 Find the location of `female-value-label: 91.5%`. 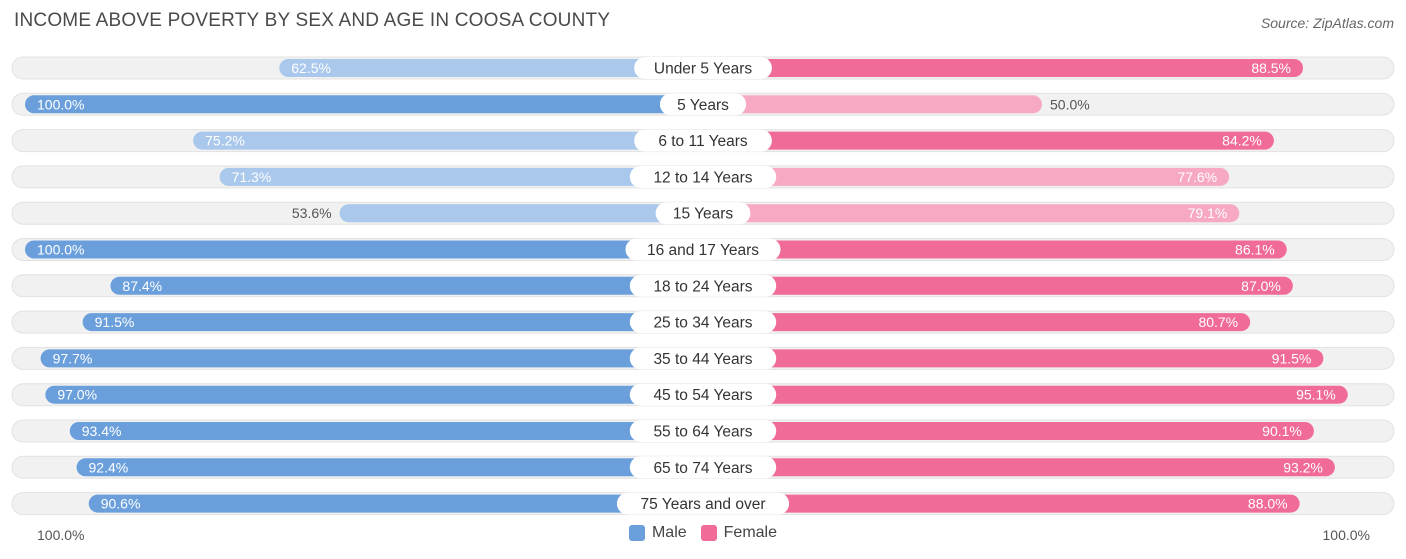

female-value-label: 91.5% is located at coordinates (1292, 358).